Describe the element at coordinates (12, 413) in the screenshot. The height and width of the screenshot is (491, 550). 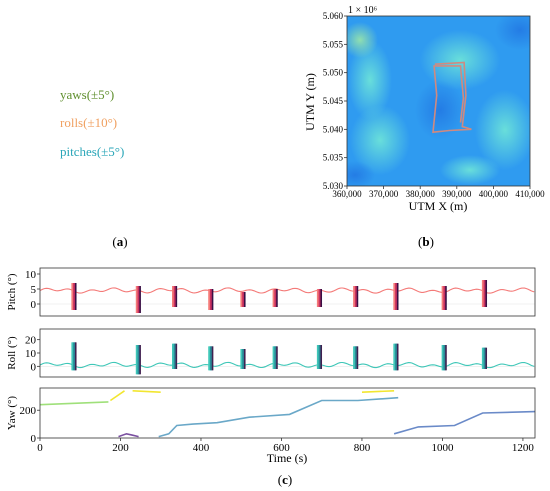
I see `y-axis-label: Yaw (°)` at that location.